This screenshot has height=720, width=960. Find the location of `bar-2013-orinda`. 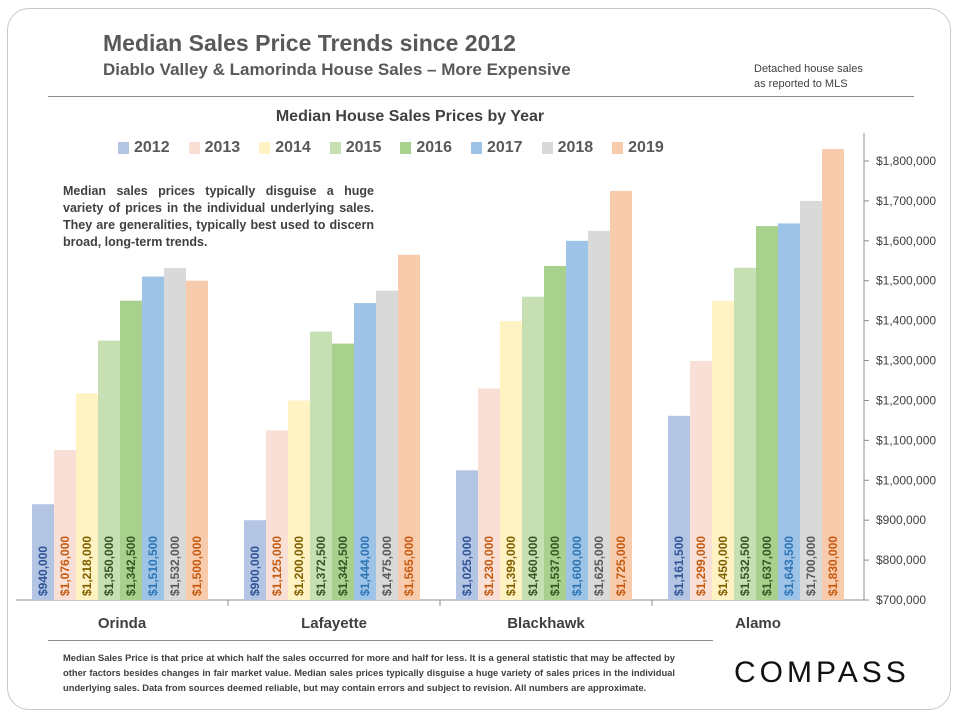

bar-2013-orinda is located at coordinates (65, 524).